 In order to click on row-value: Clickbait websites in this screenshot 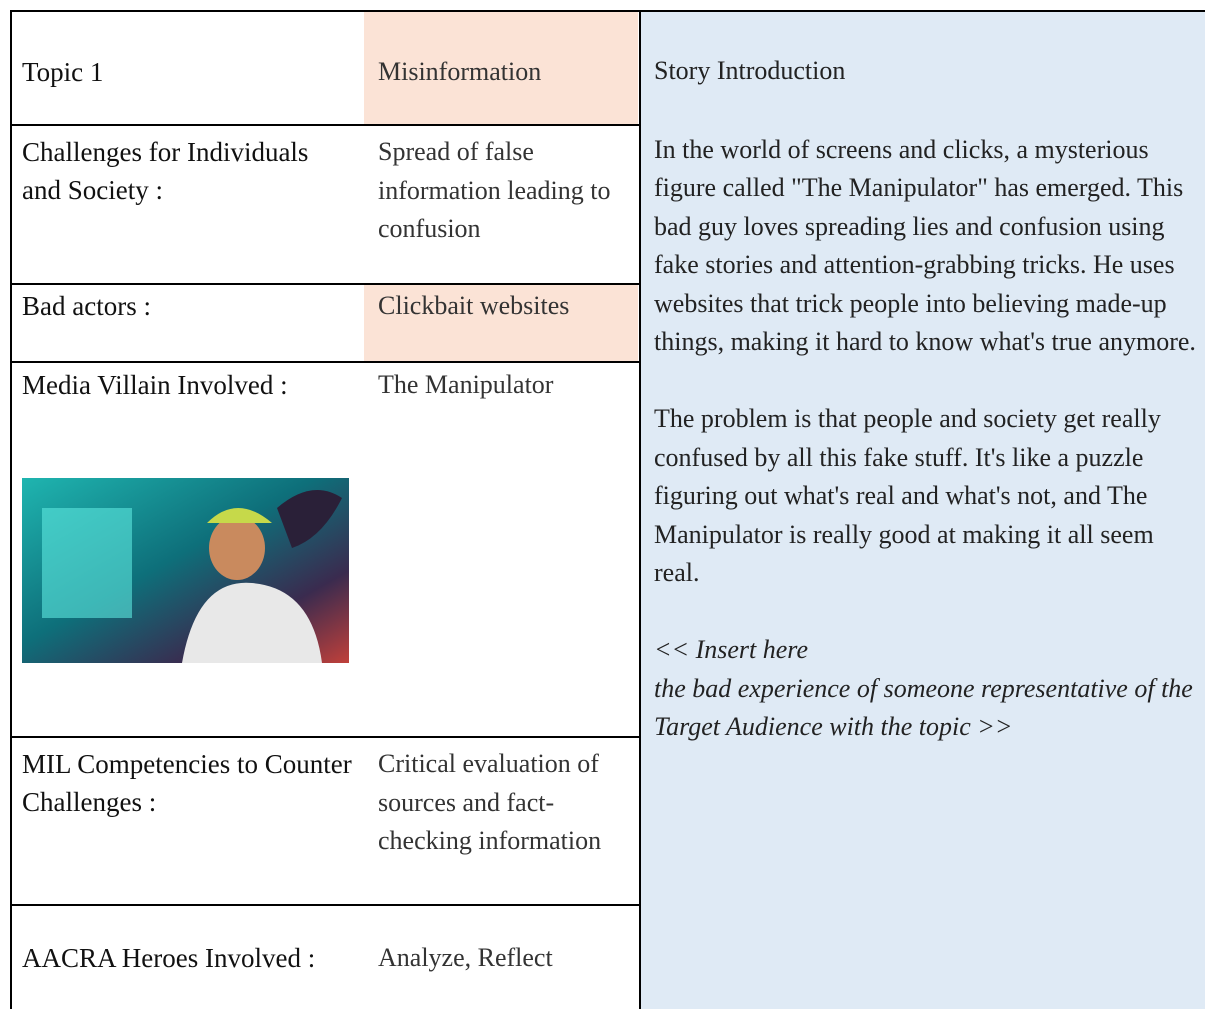, I will do `click(474, 305)`.